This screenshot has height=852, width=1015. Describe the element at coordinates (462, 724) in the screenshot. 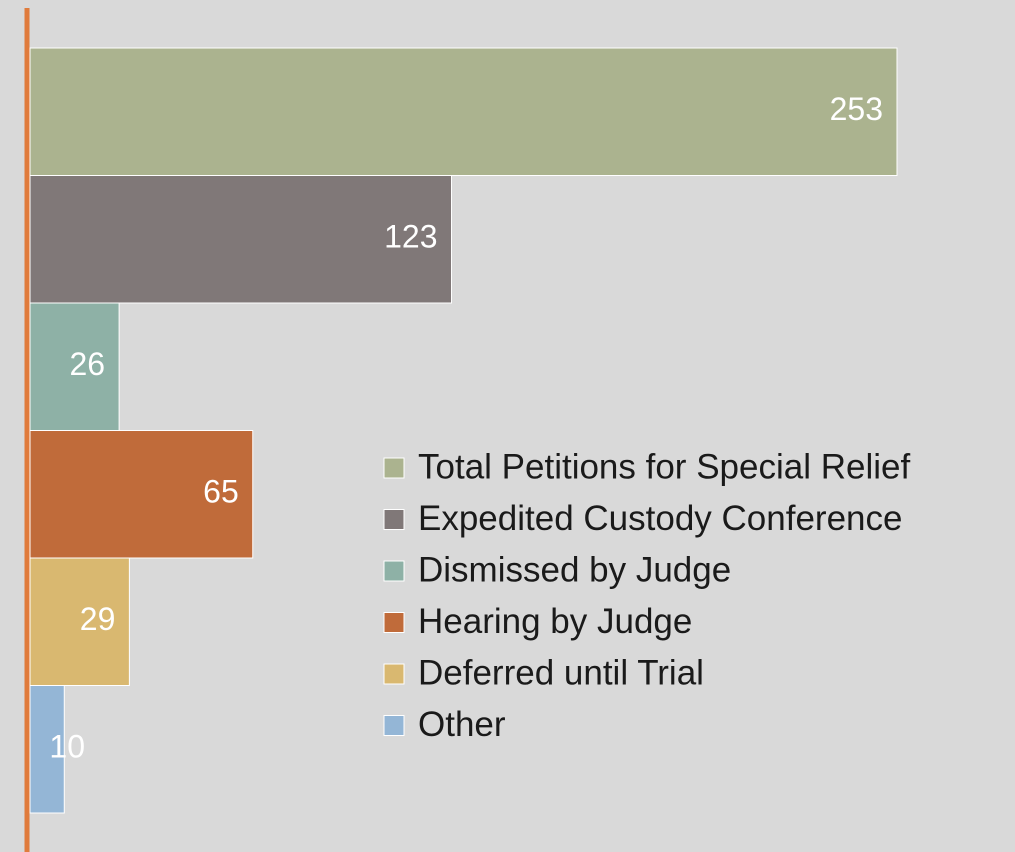

I see `legend-label: Other` at that location.